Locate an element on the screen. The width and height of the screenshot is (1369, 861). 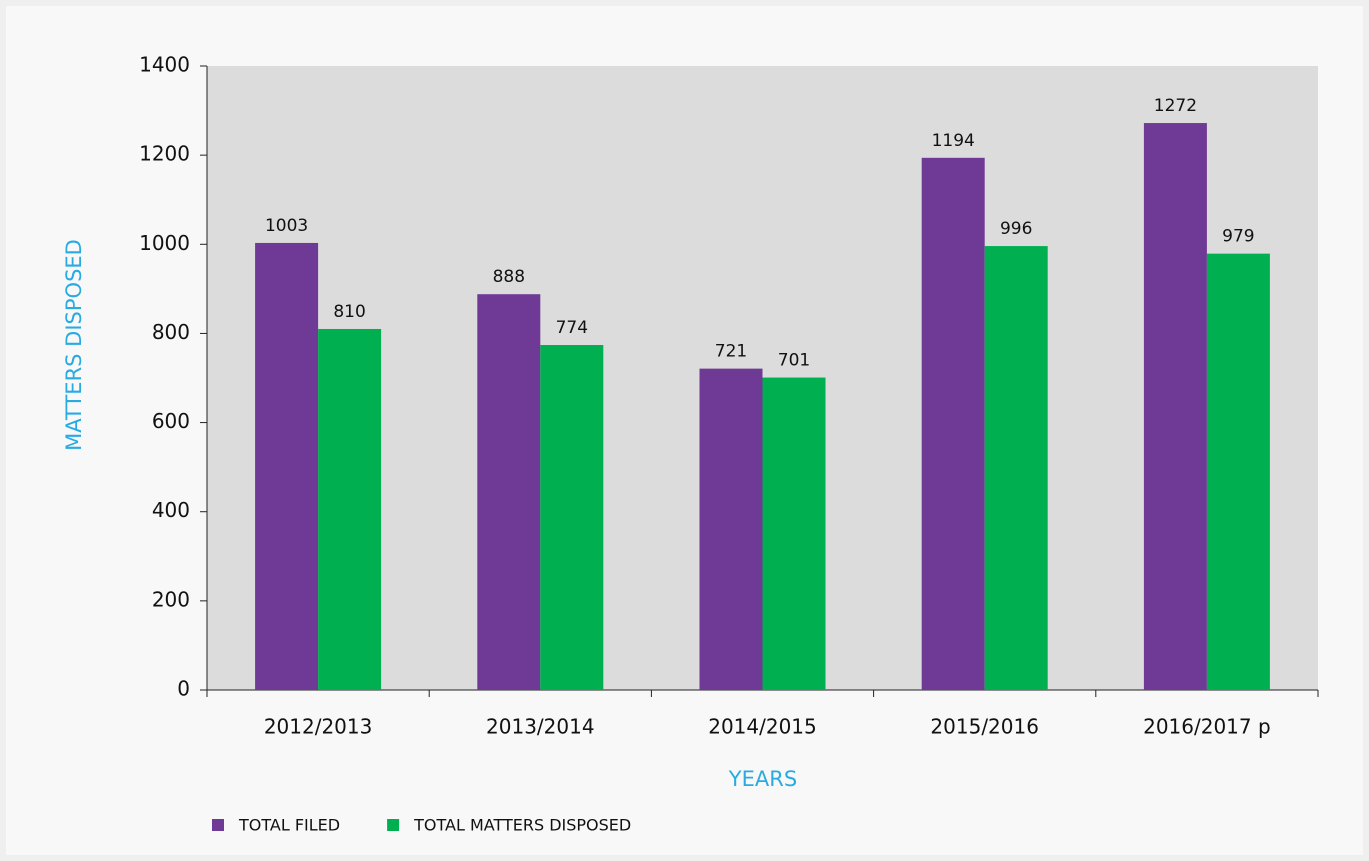
value-label: 1194 is located at coordinates (953, 141).